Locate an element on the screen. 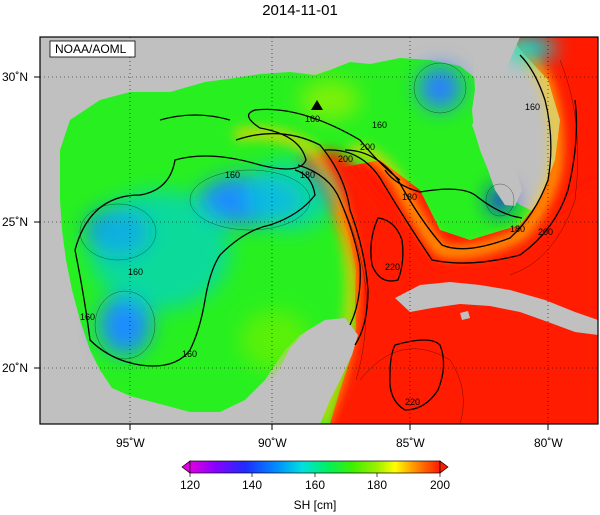 This screenshot has width=600, height=515. cuba-land is located at coordinates (496, 308).